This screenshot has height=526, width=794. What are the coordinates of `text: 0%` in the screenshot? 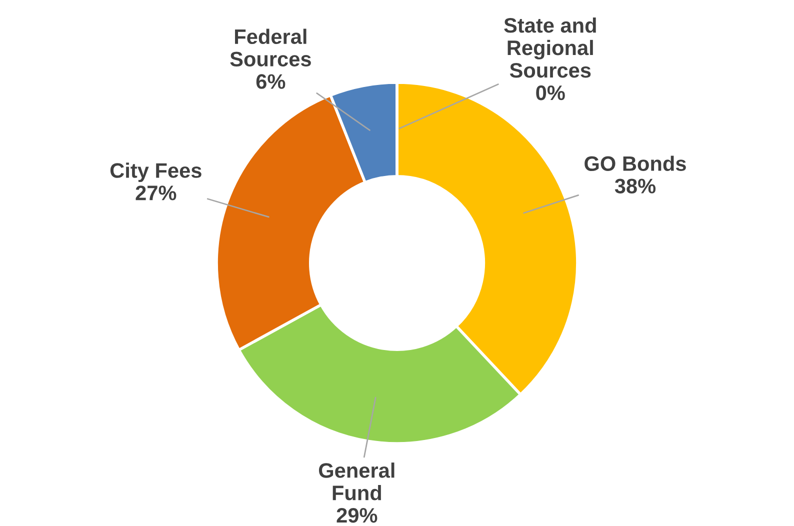 It's located at (550, 92).